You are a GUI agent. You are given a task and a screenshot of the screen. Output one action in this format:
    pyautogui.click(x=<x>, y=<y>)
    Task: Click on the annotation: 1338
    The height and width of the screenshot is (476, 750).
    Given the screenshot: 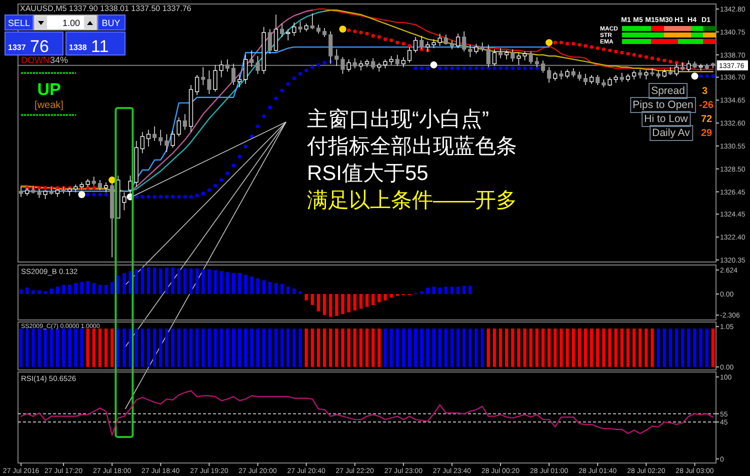 What is the action you would take?
    pyautogui.click(x=78, y=47)
    